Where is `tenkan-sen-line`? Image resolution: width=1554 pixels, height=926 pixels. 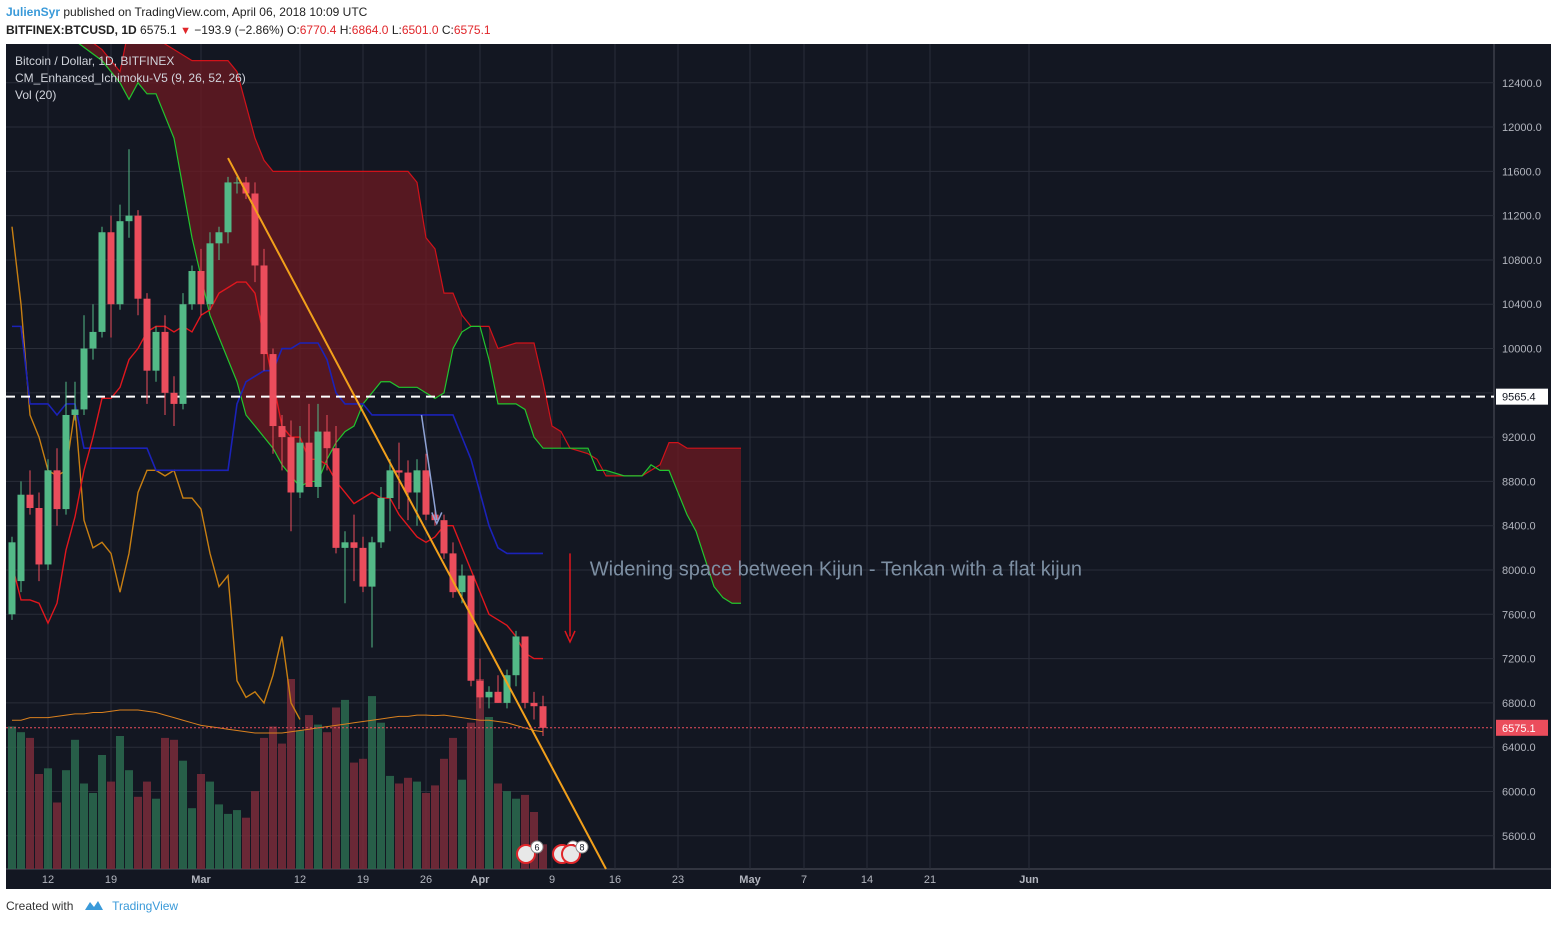 tenkan-sen-line is located at coordinates (277, 470).